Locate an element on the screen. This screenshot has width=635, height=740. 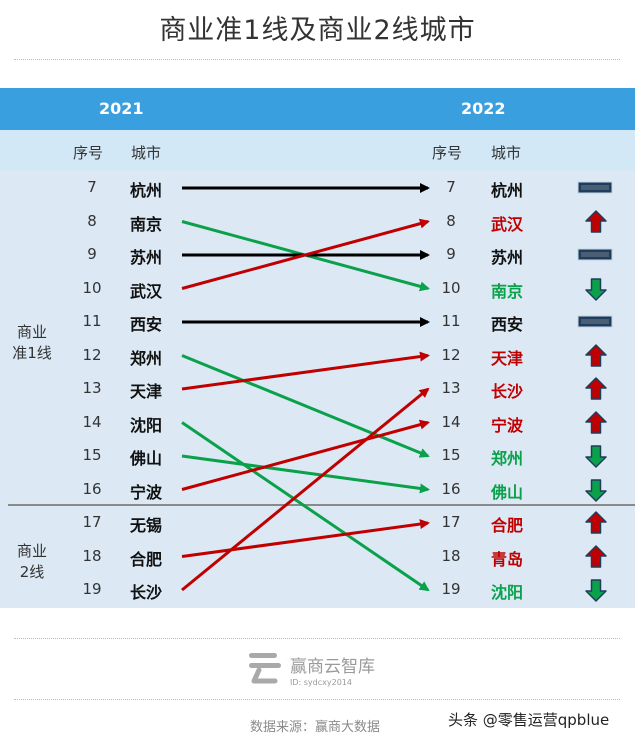
rank-2022: 17 is located at coordinates (451, 522).